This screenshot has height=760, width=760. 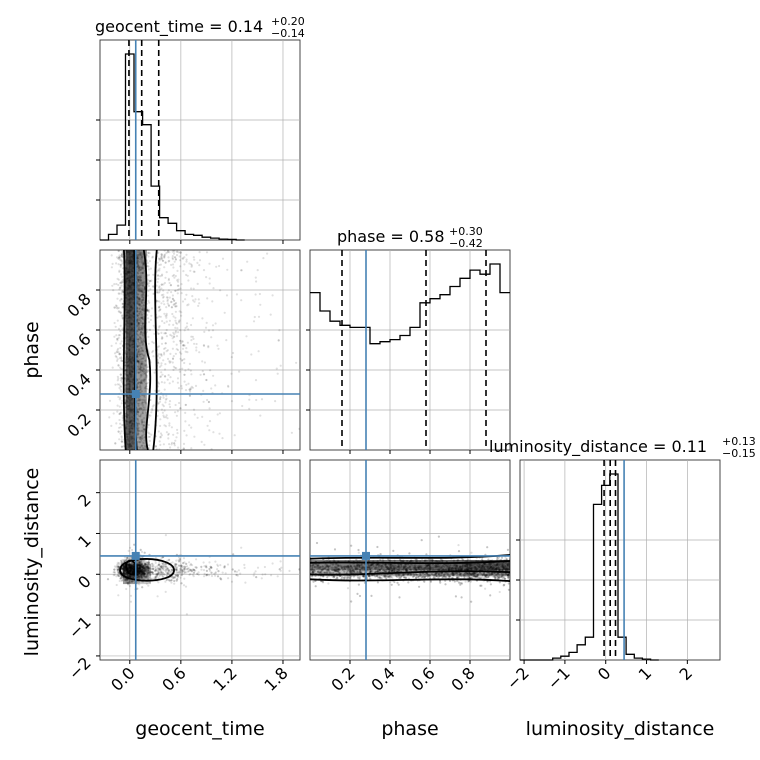 I want to click on panel-geocent-time-hist, so click(x=200, y=140).